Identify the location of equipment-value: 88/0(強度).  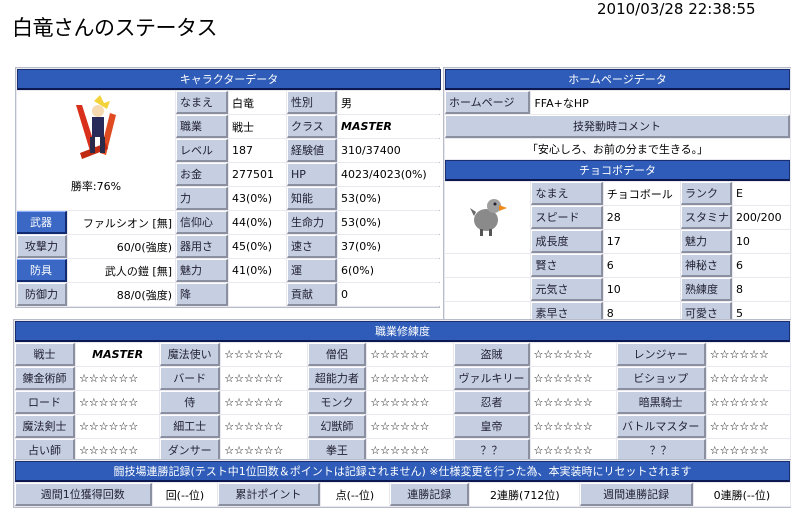
(121, 294).